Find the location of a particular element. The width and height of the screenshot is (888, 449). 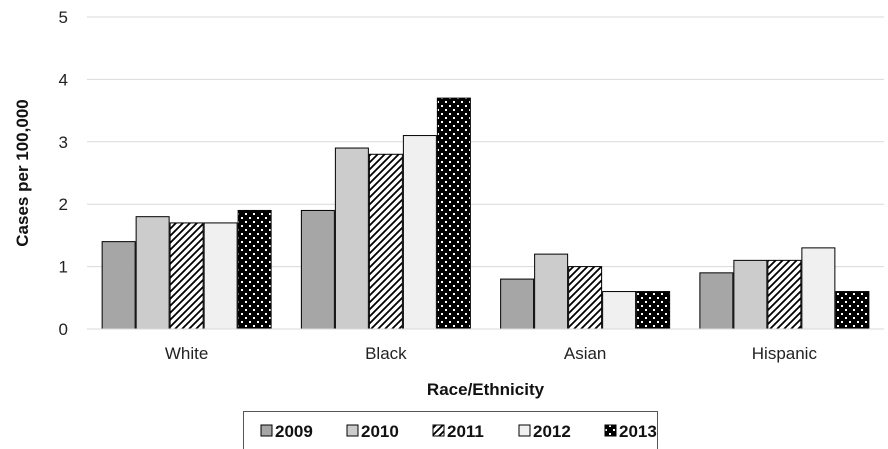

bar-black-2013 is located at coordinates (453, 213).